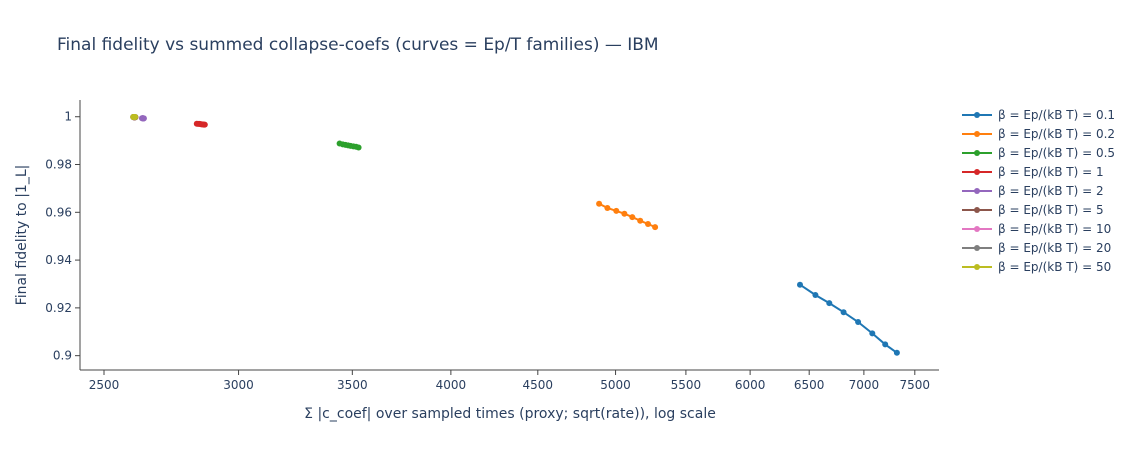  What do you see at coordinates (1056, 134) in the screenshot?
I see `legend-label: β = Ep/(kB T) = 0.2` at bounding box center [1056, 134].